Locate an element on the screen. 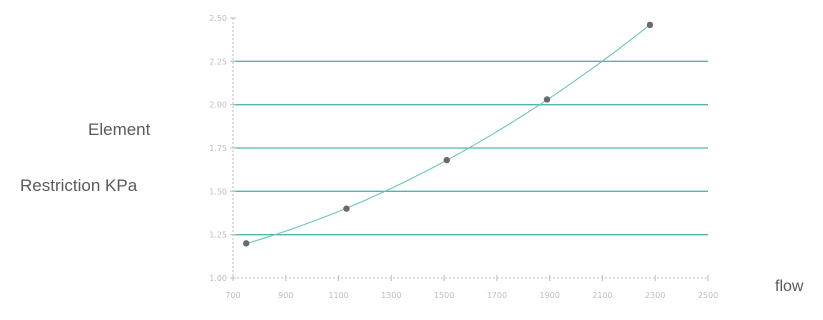 Image resolution: width=823 pixels, height=320 pixels. x-tick-label-5: 1700 is located at coordinates (497, 295).